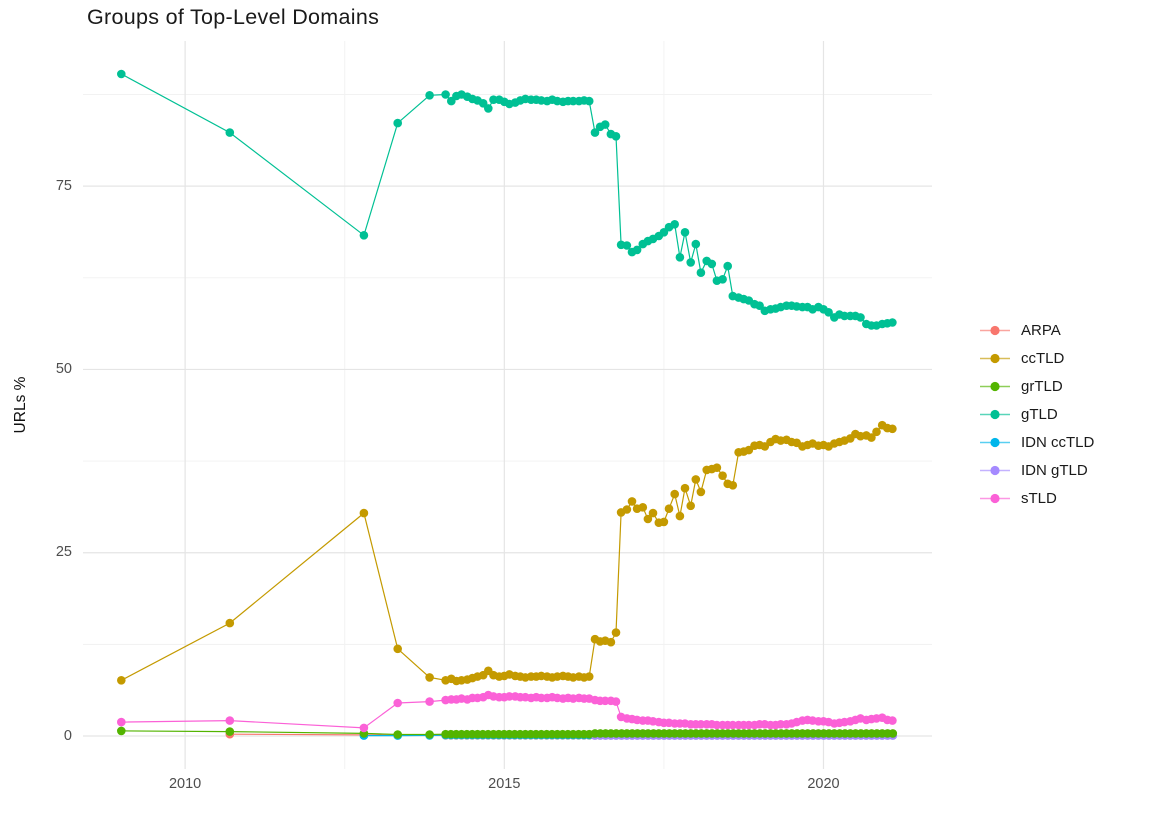 Image resolution: width=1164 pixels, height=827 pixels. I want to click on legend-item-idn-gtld: IDN gTLD, so click(1037, 470).